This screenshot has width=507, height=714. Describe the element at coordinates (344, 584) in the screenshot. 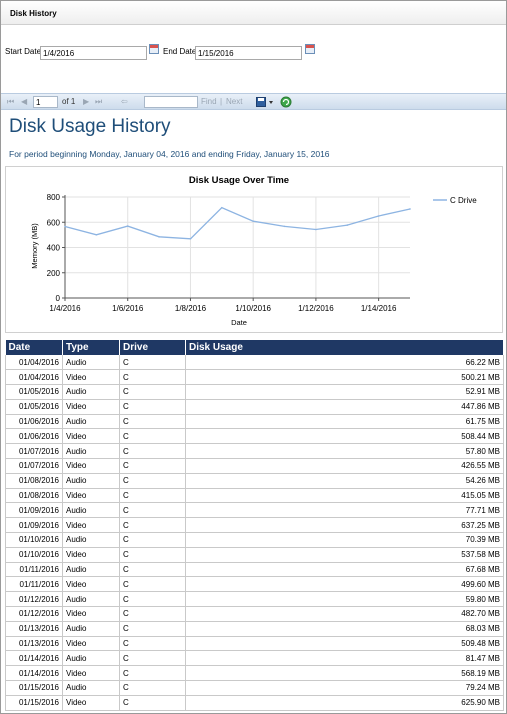

I see `cell-disk-usage: 499.60 MB` at that location.